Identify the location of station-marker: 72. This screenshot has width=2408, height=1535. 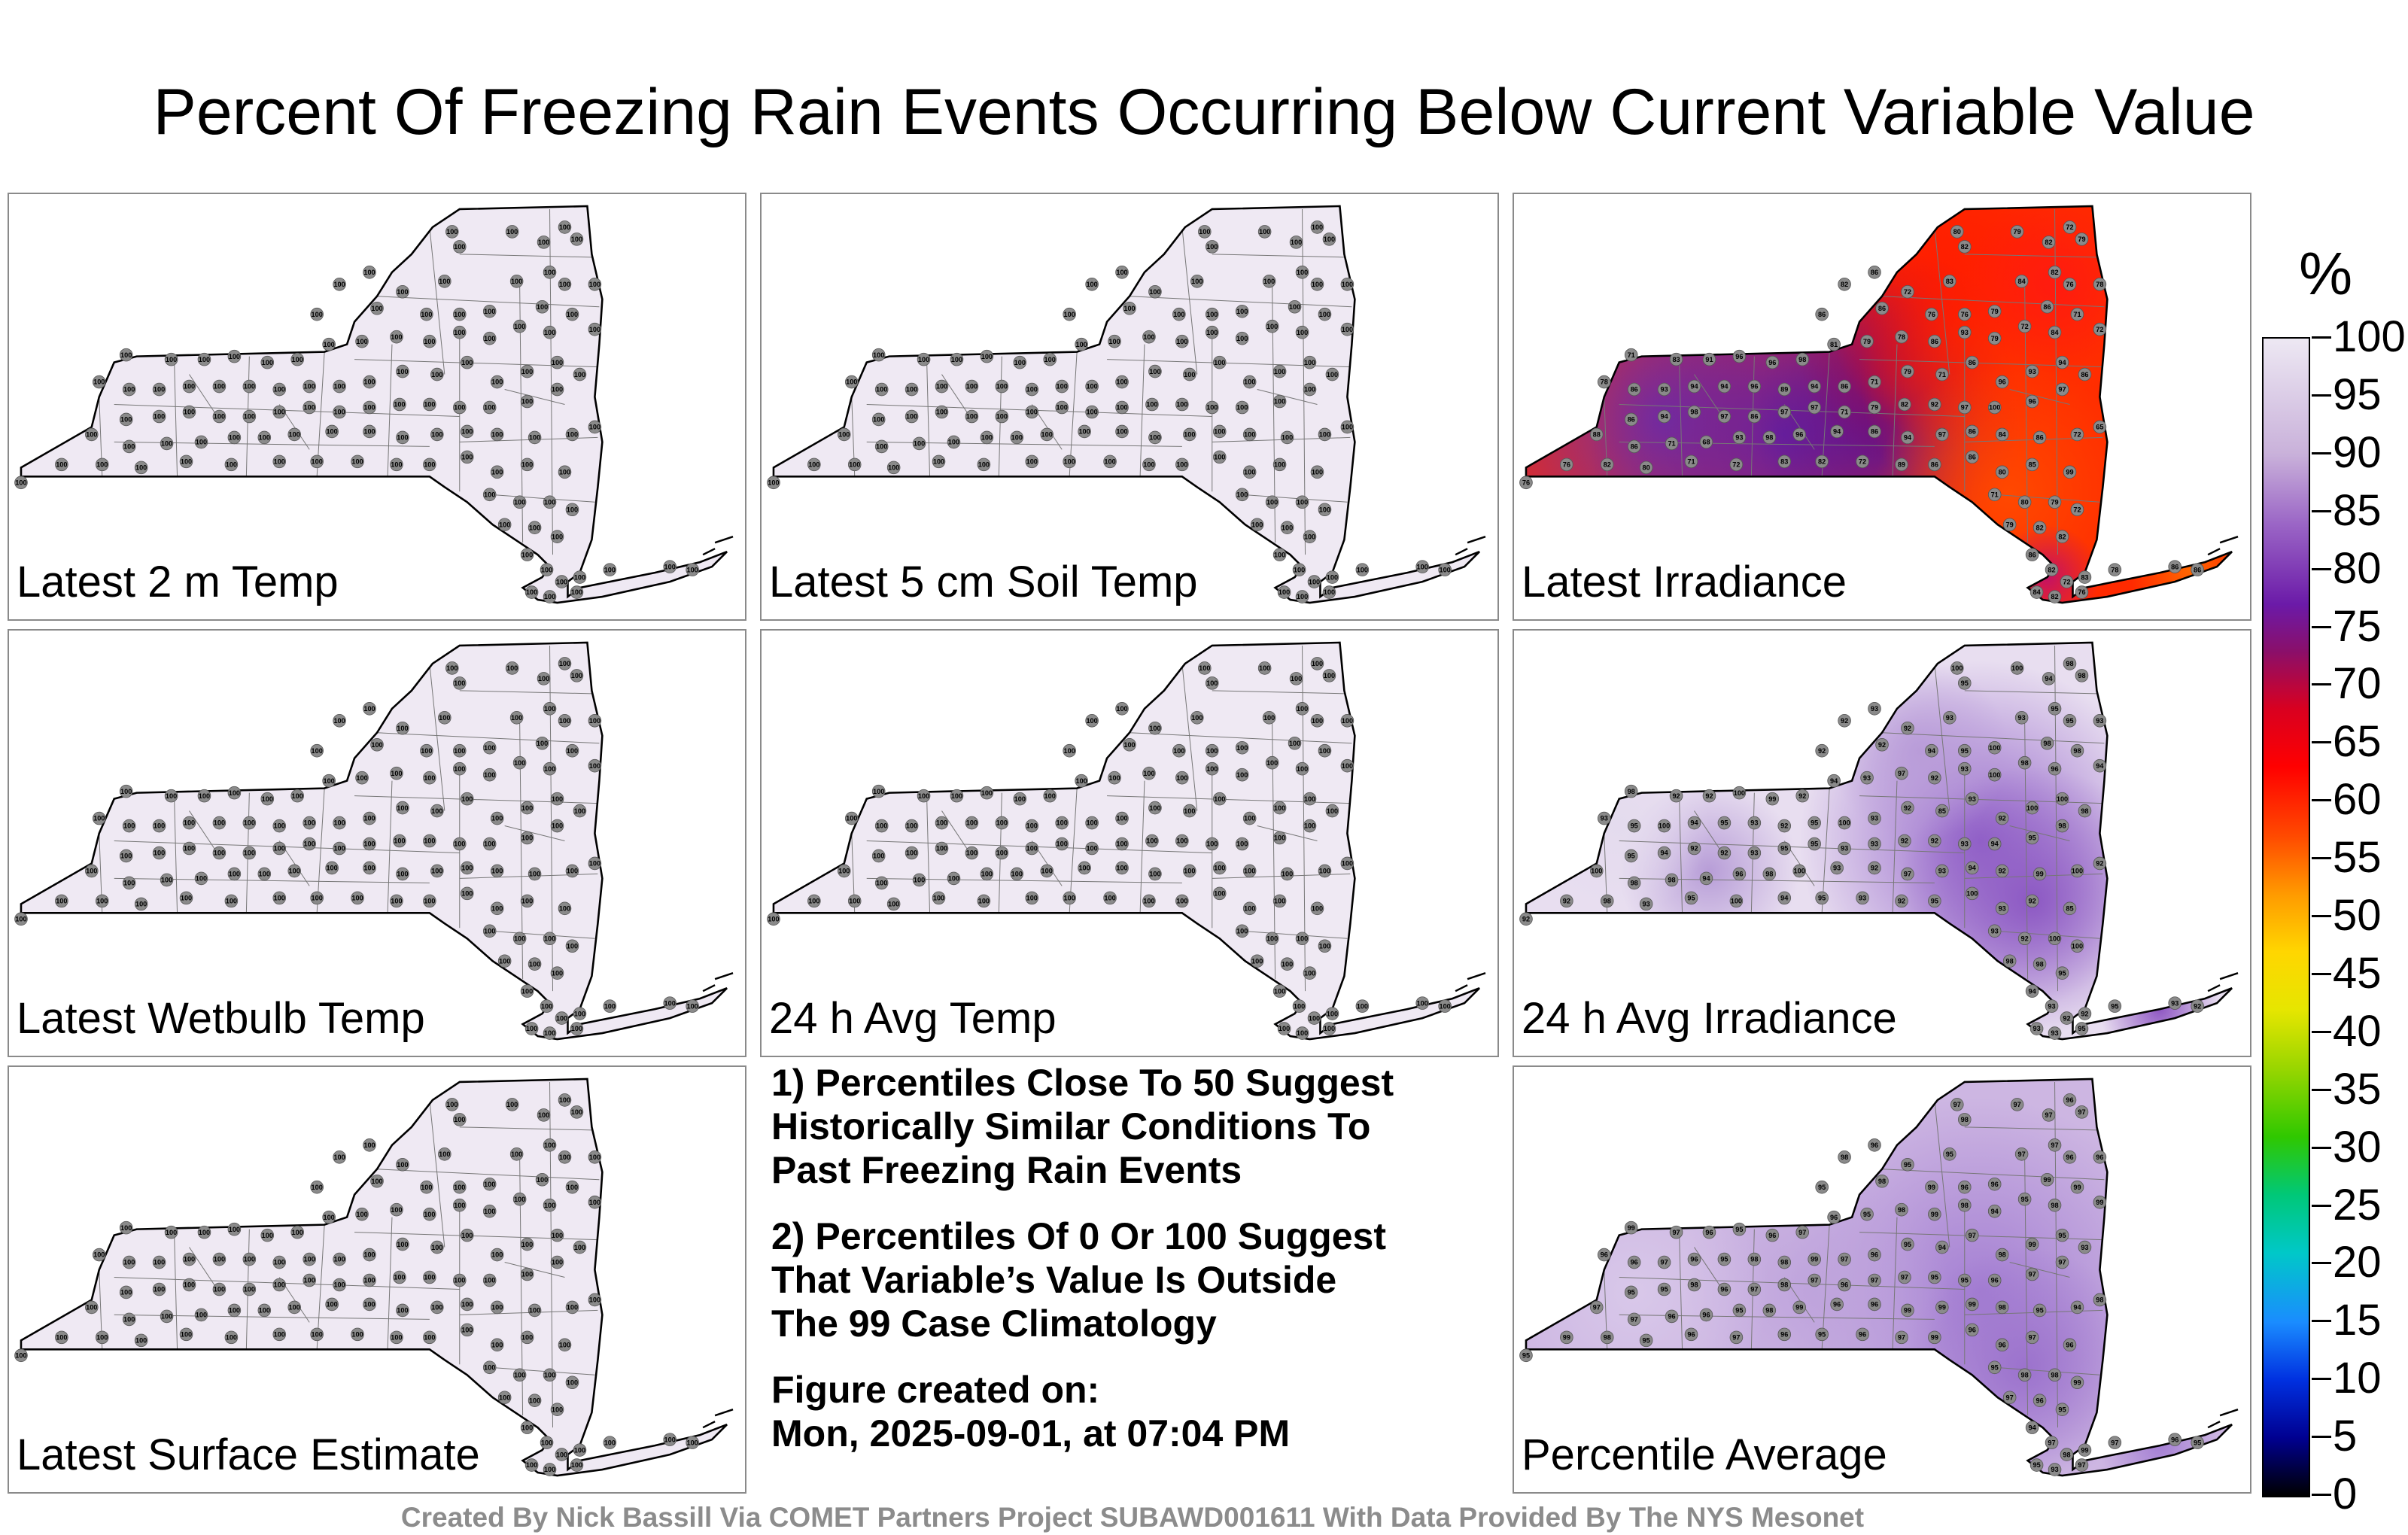
(2024, 326).